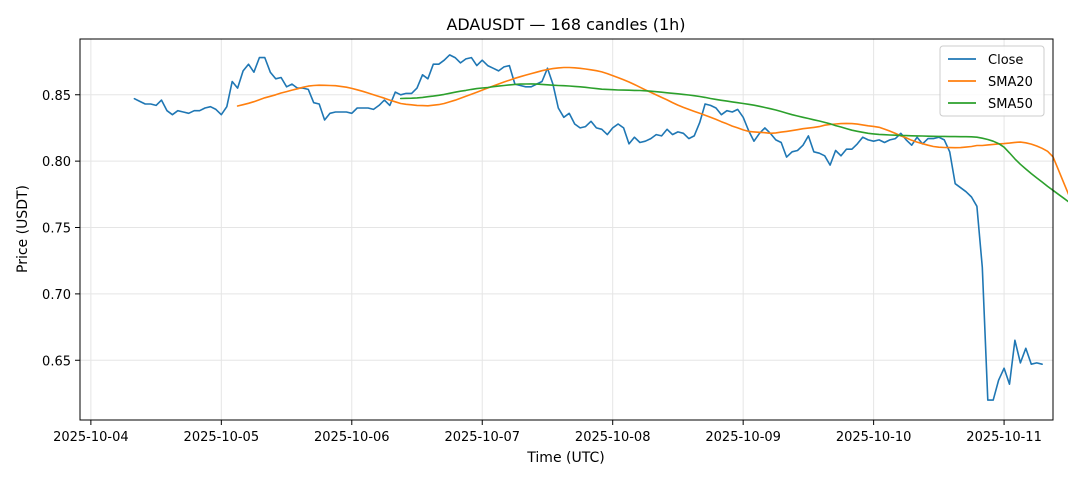 This screenshot has width=1068, height=481. Describe the element at coordinates (874, 437) in the screenshot. I see `x-tick-label: 2025-10-10` at that location.